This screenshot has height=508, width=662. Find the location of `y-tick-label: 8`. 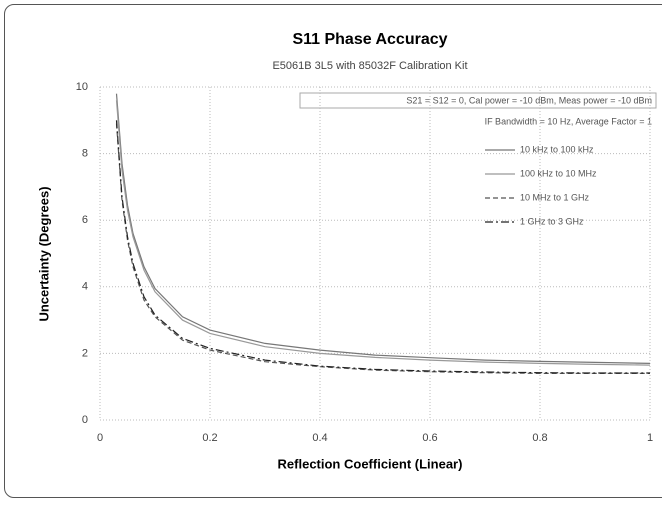

y-tick-label: 8 is located at coordinates (85, 154).